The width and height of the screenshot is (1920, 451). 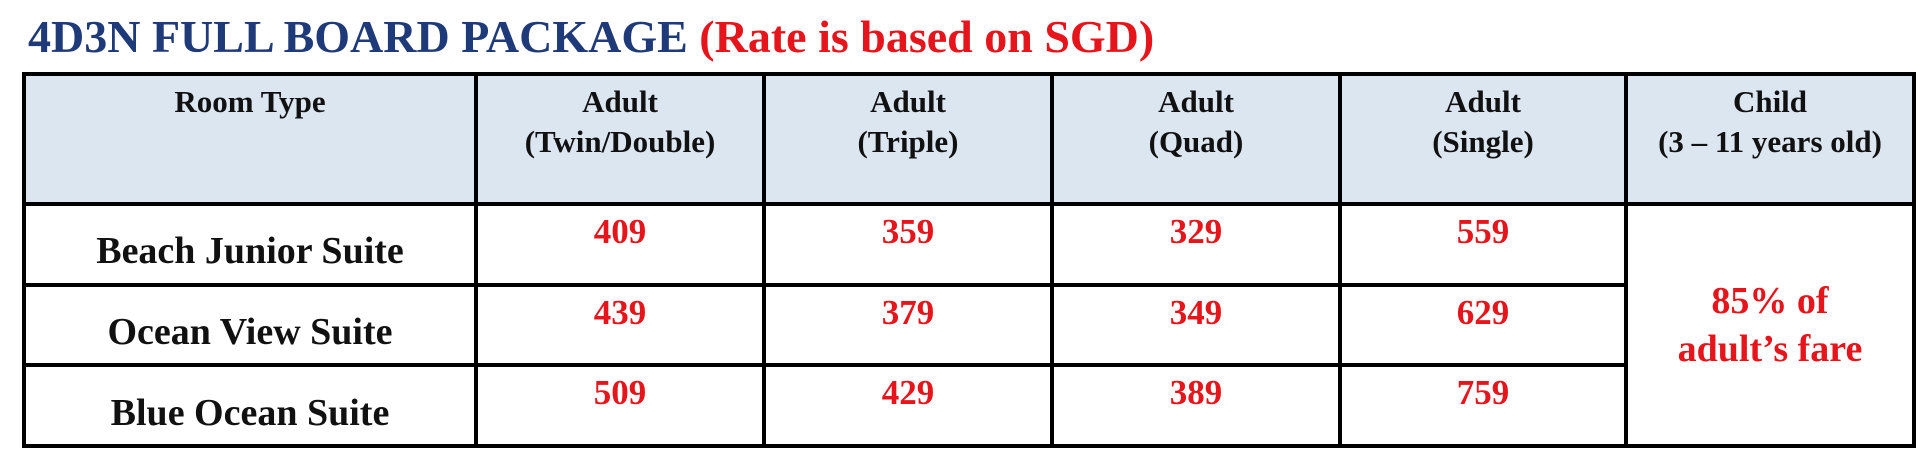 I want to click on child-rate: 85% of adult’s fare, so click(x=1770, y=325).